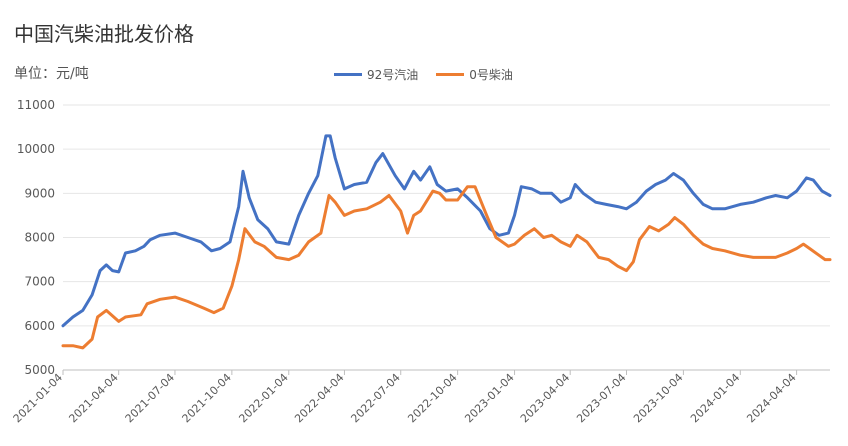 This screenshot has width=848, height=446. I want to click on y-tick-label: 6000, so click(39, 326).